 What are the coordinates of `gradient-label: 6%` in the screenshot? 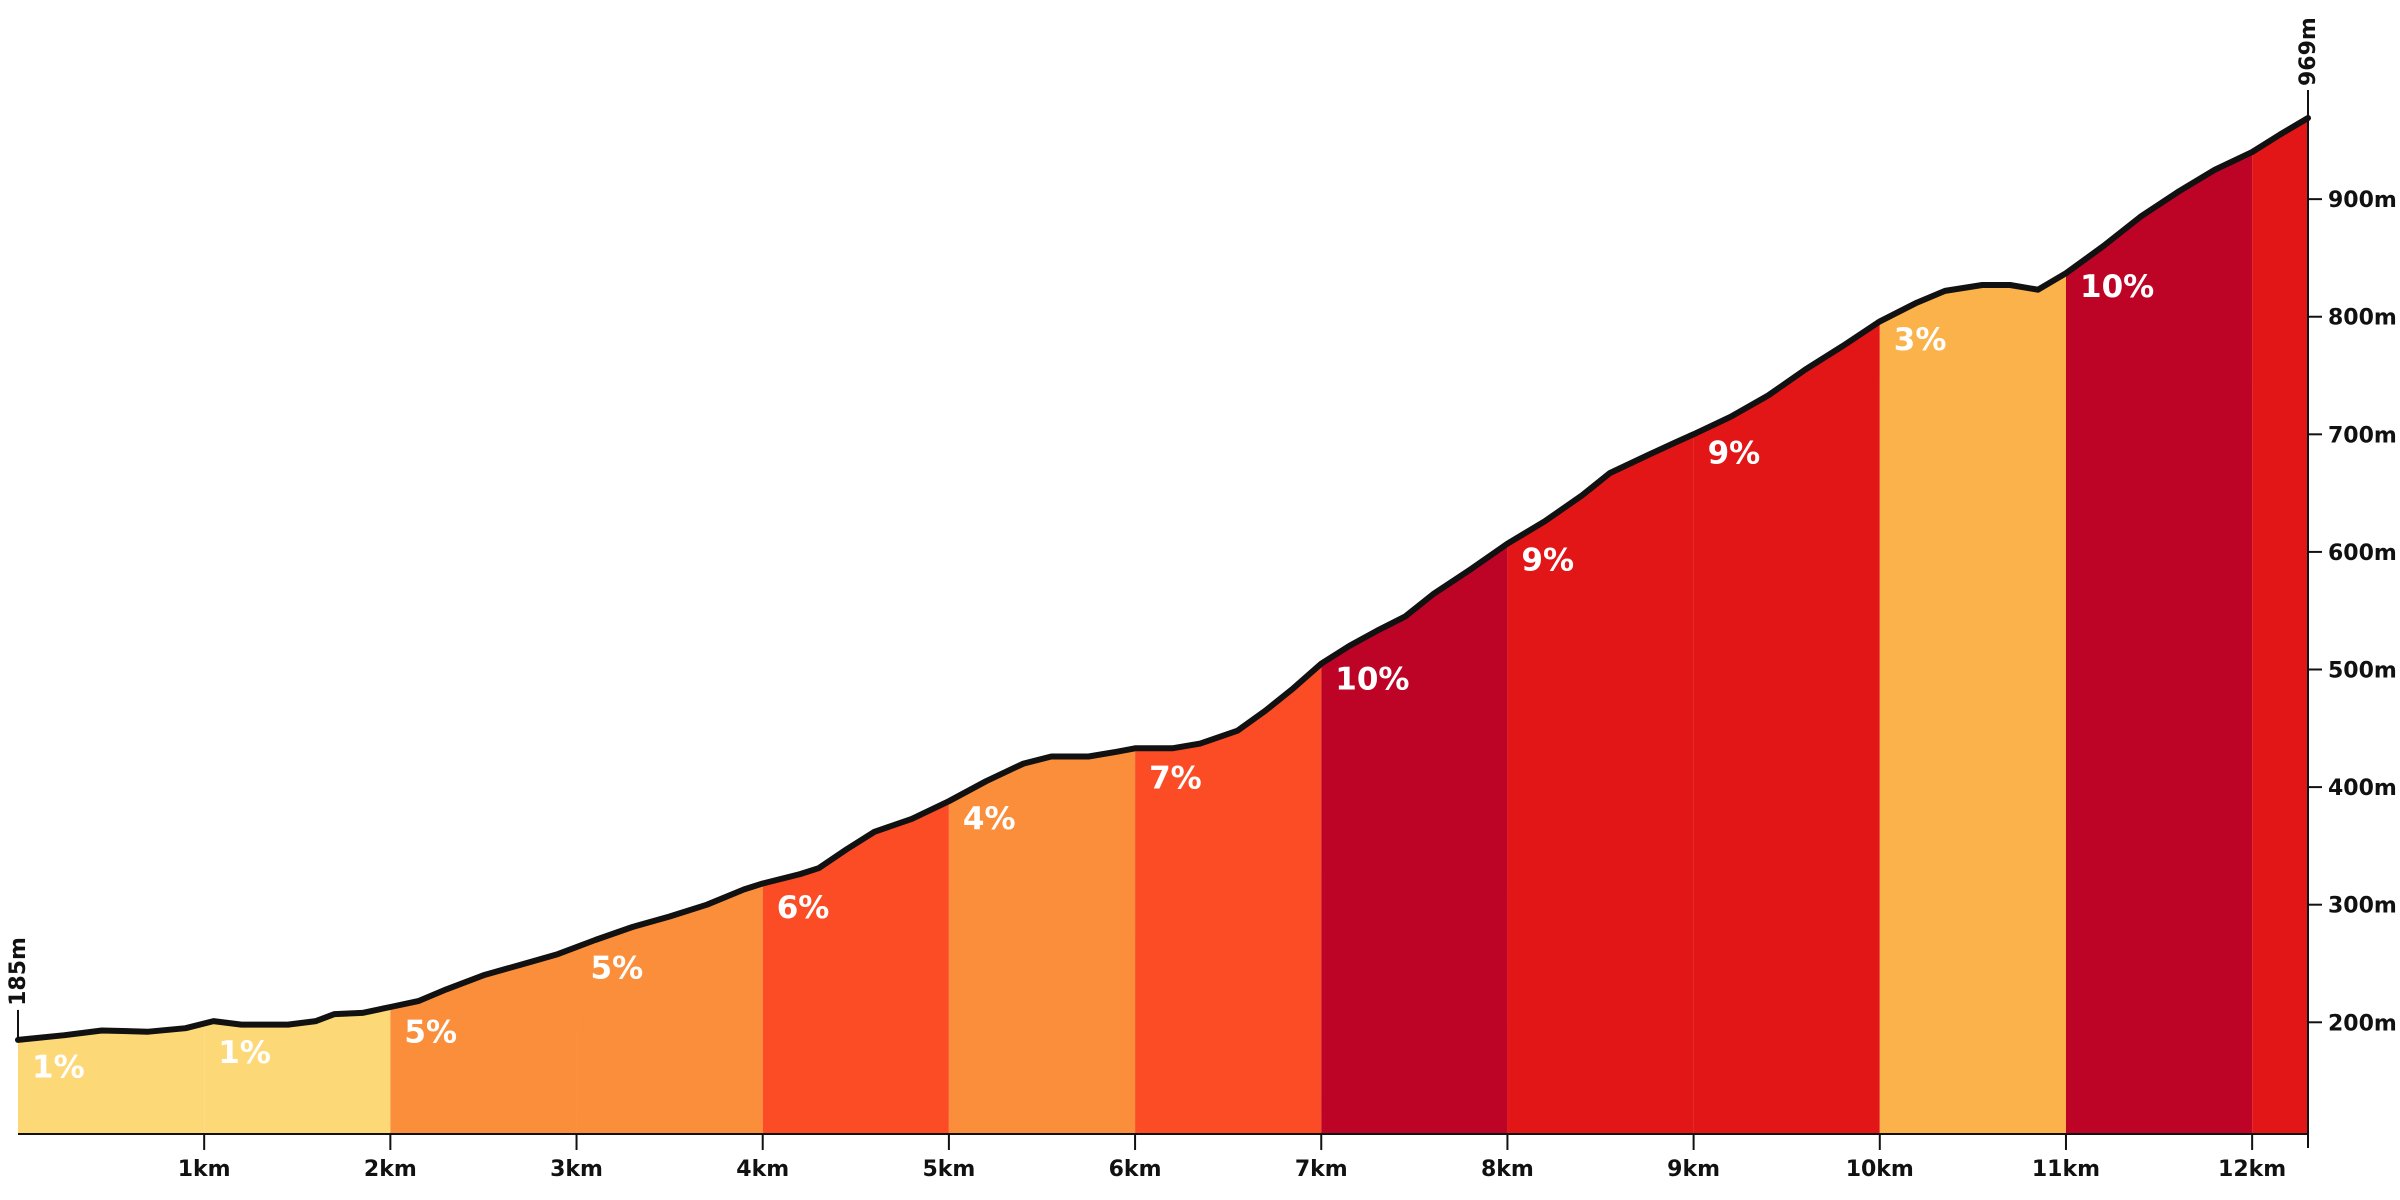 It's located at (803, 908).